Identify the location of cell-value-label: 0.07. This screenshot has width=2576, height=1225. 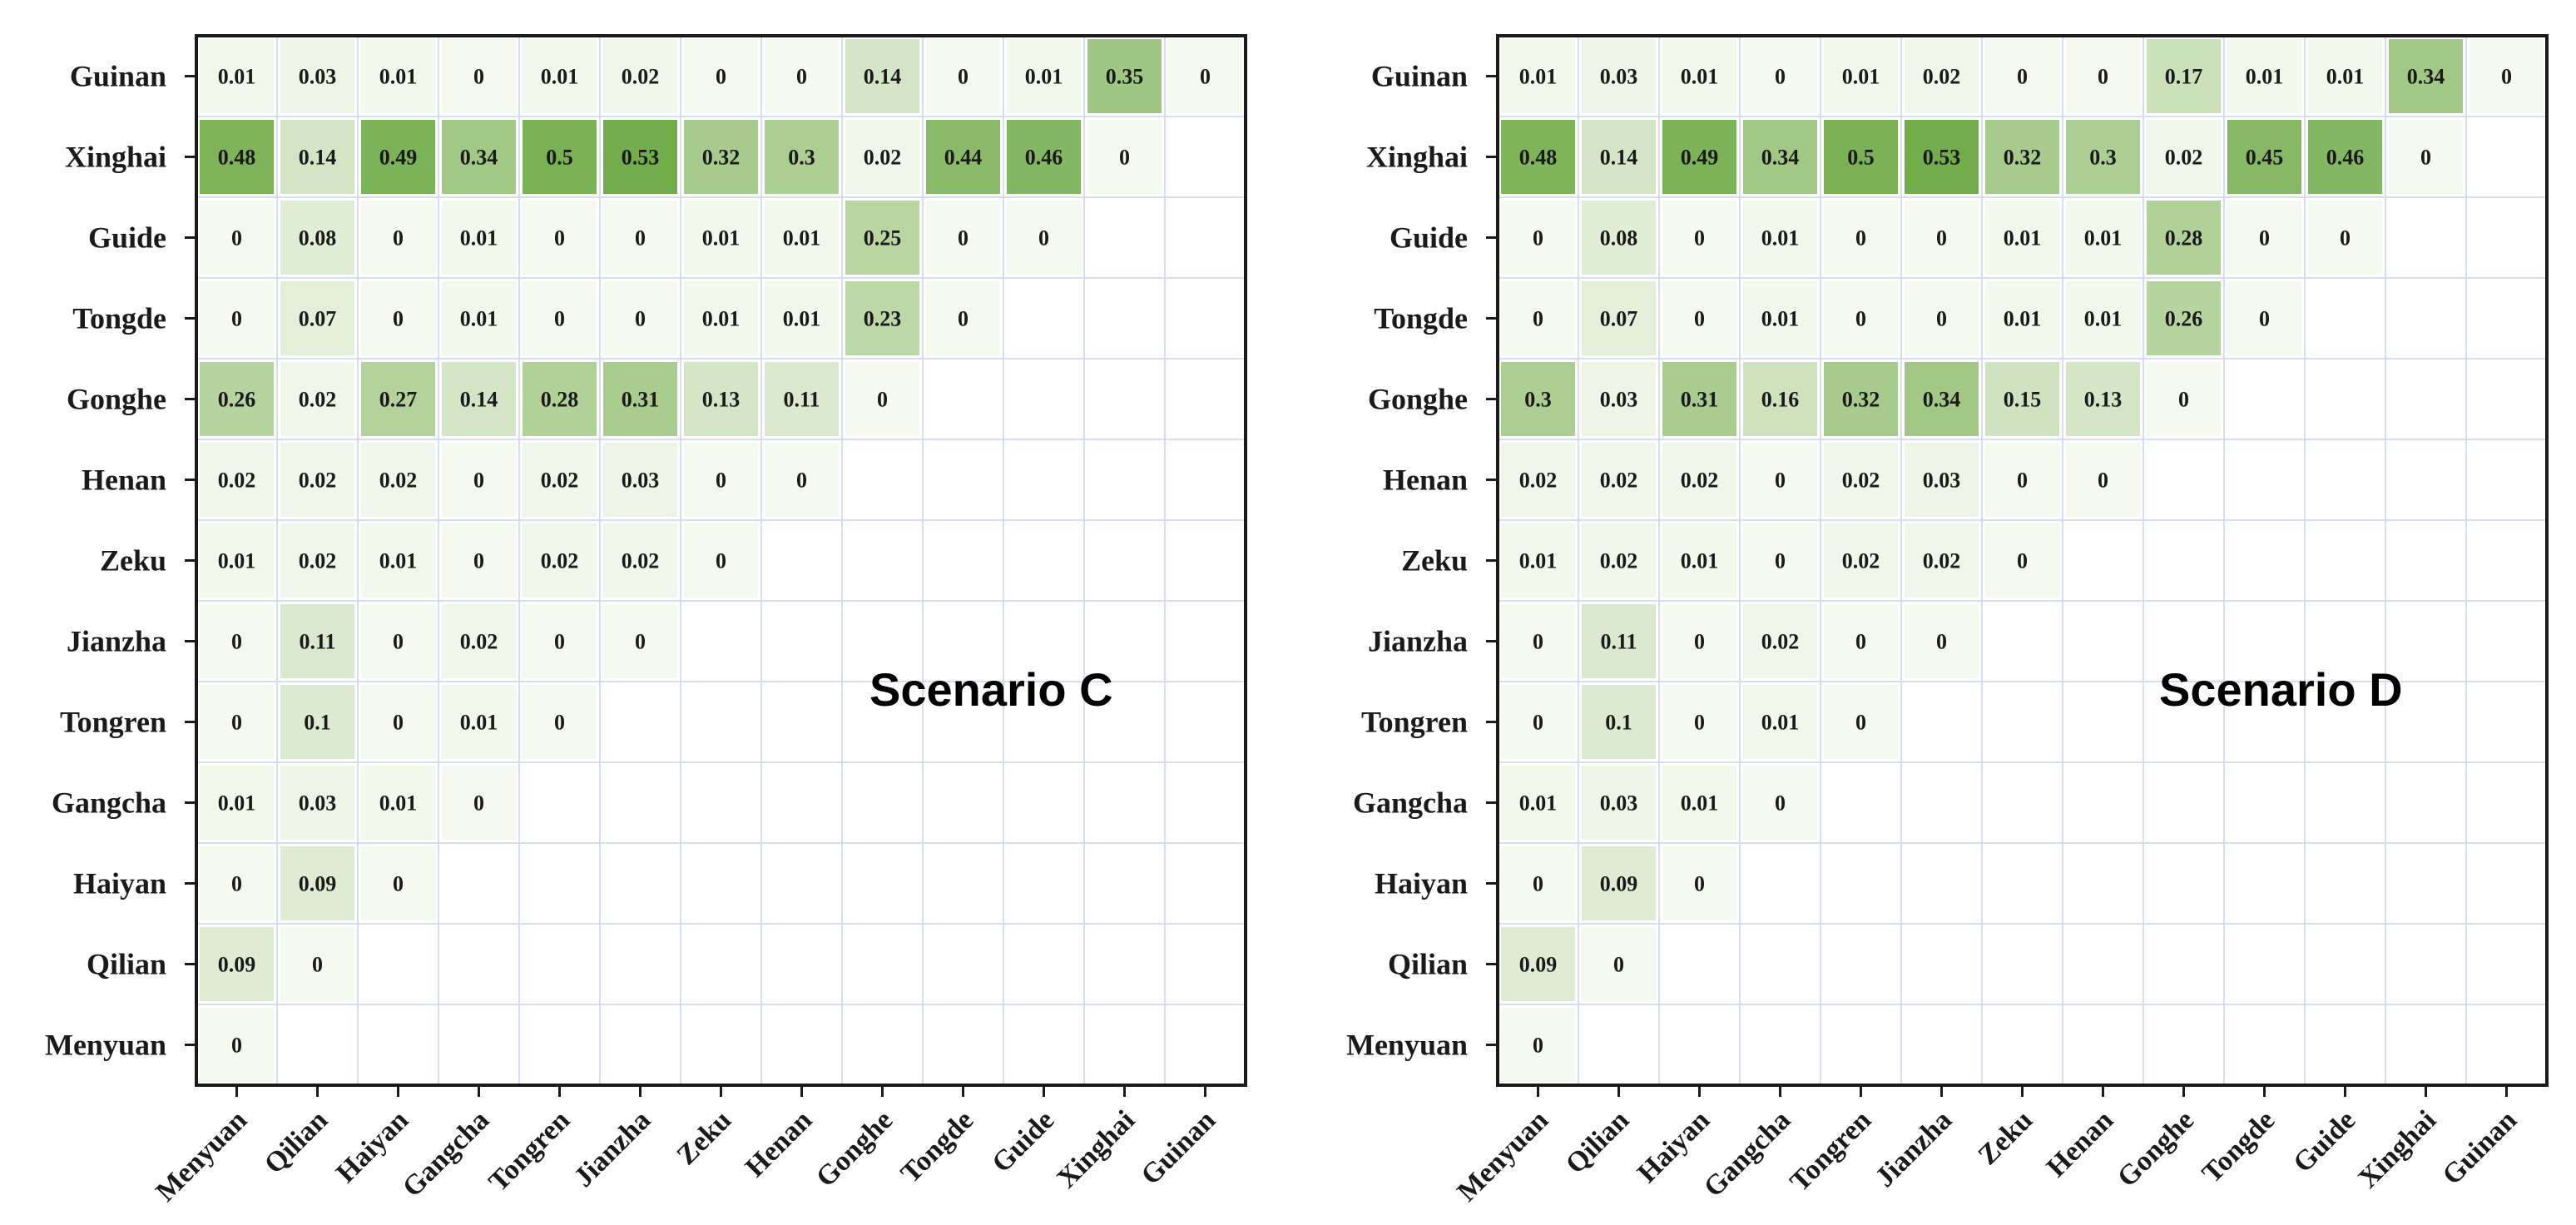
(1619, 319).